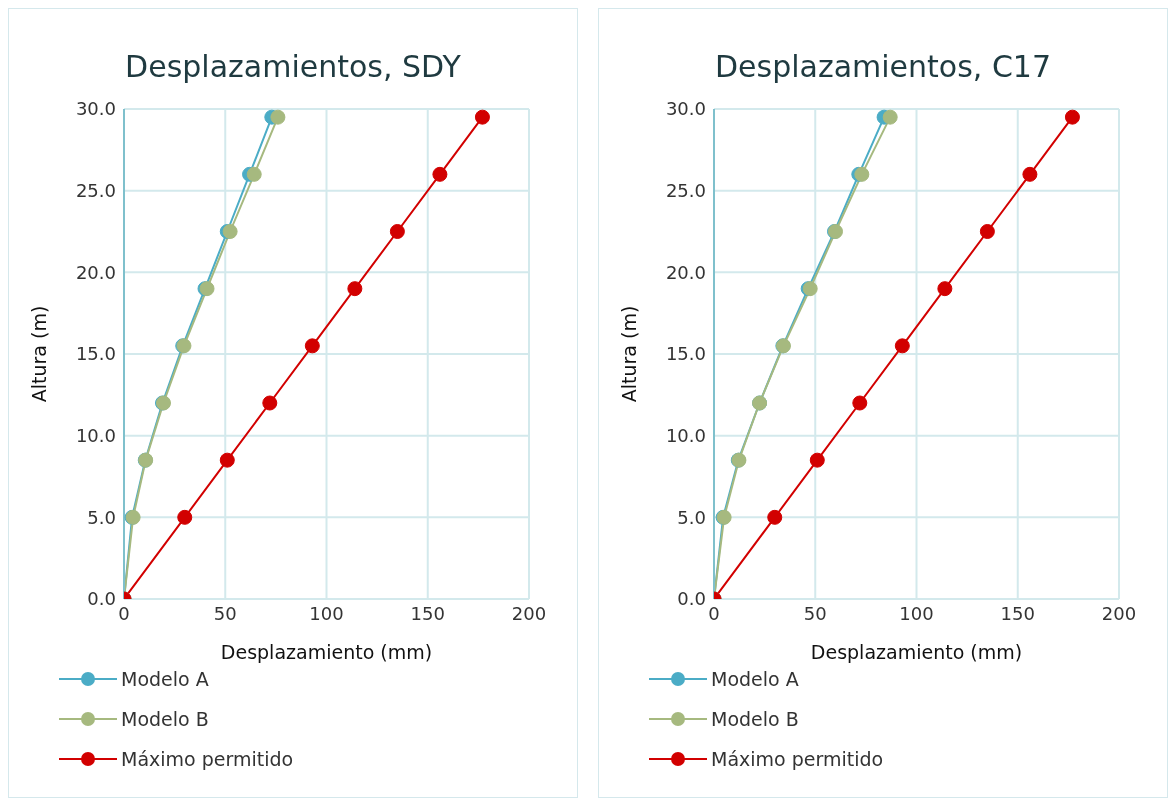  What do you see at coordinates (883, 66) in the screenshot?
I see `chart-title: Desplazamientos, C17` at bounding box center [883, 66].